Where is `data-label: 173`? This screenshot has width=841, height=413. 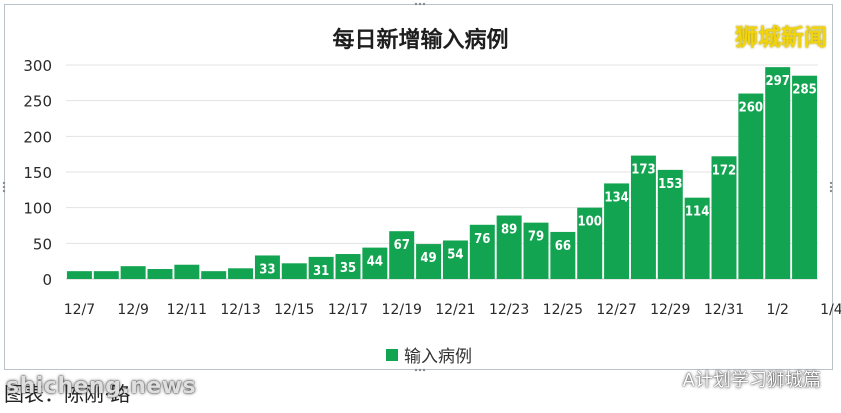 data-label: 173 is located at coordinates (643, 170).